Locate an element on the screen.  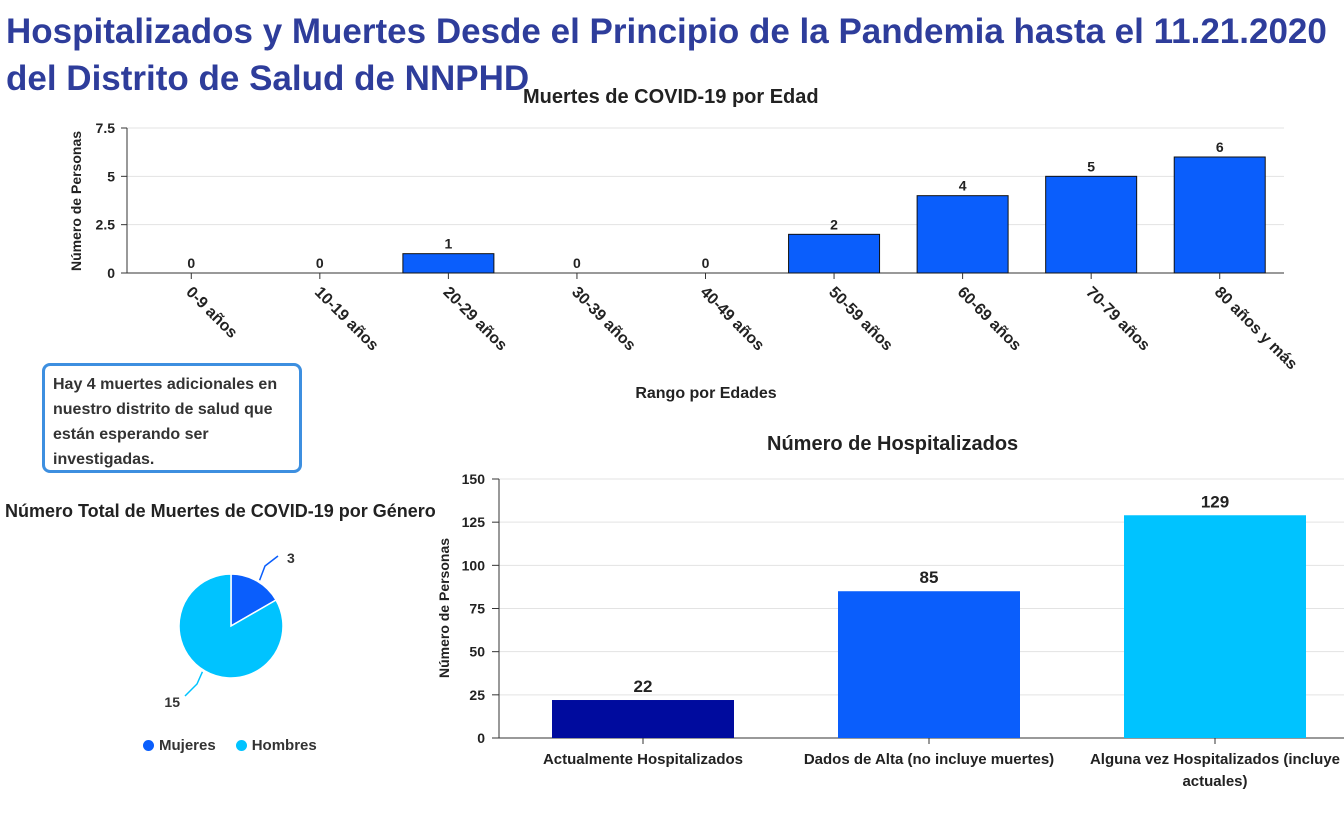
age-x-axis-title: Rango por Edades is located at coordinates (705, 393).